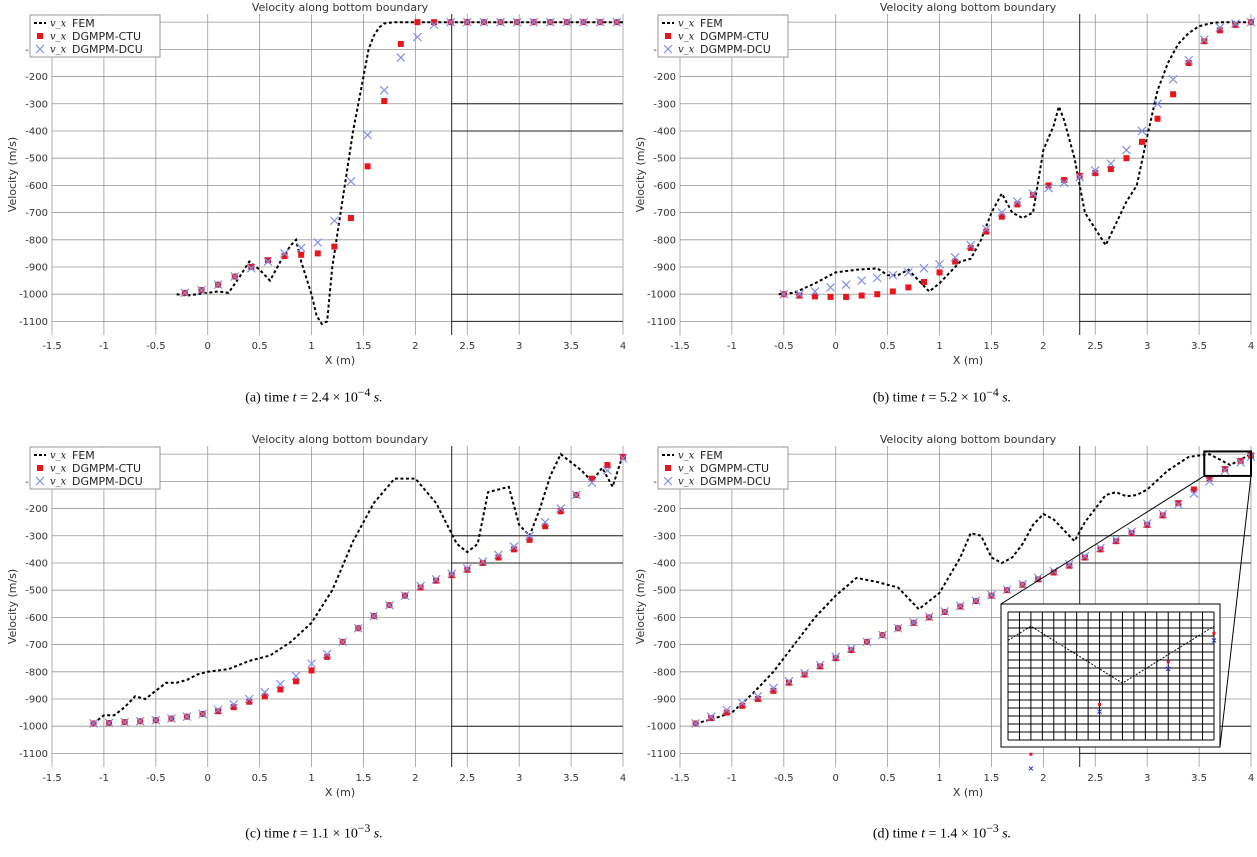  I want to click on legend: v_x FEM v_x DGMPM-CTU v_x DGMPM-DCU, so click(95, 468).